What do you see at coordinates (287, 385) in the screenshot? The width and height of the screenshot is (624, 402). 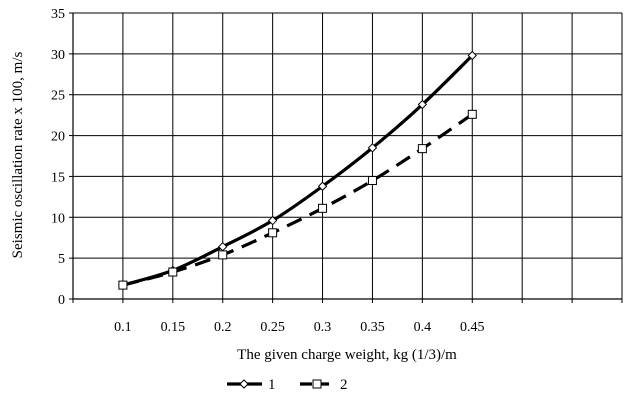 I see `legend: 1 2` at bounding box center [287, 385].